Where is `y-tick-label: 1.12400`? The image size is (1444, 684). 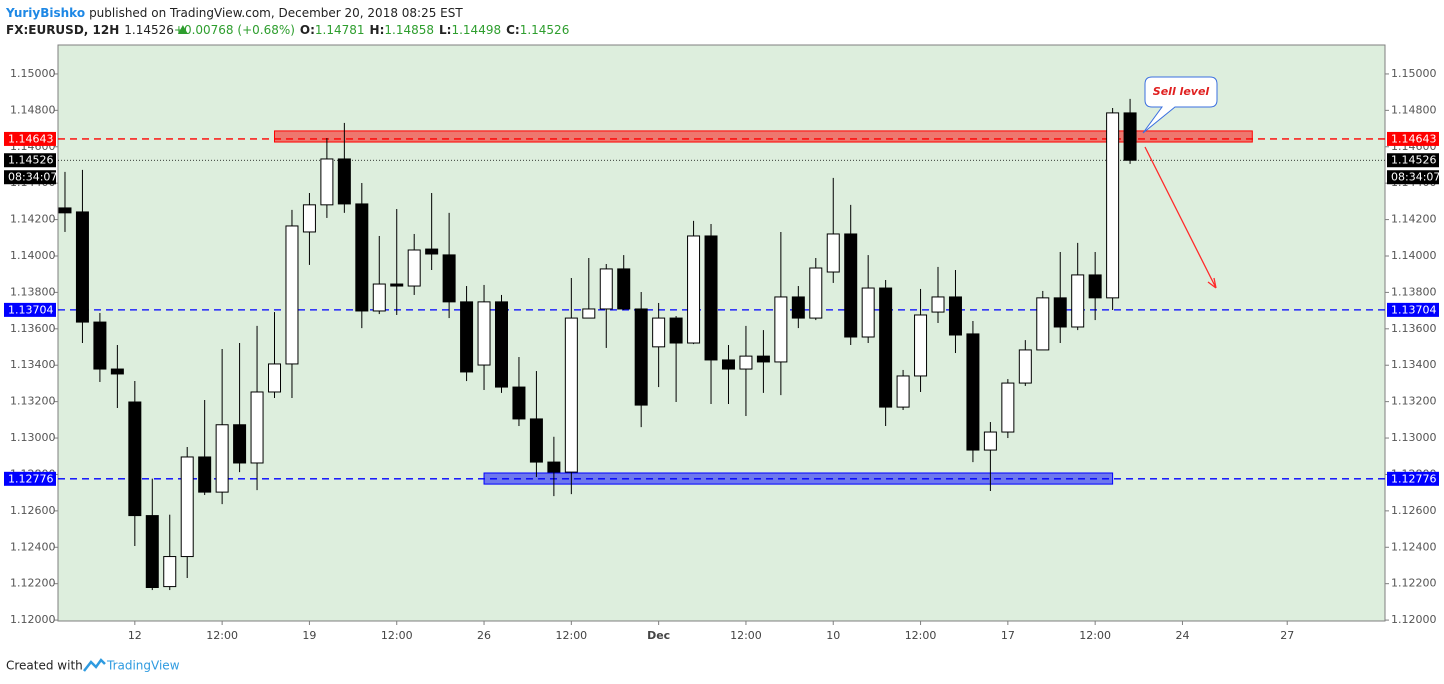
y-tick-label: 1.12400 is located at coordinates (1414, 546).